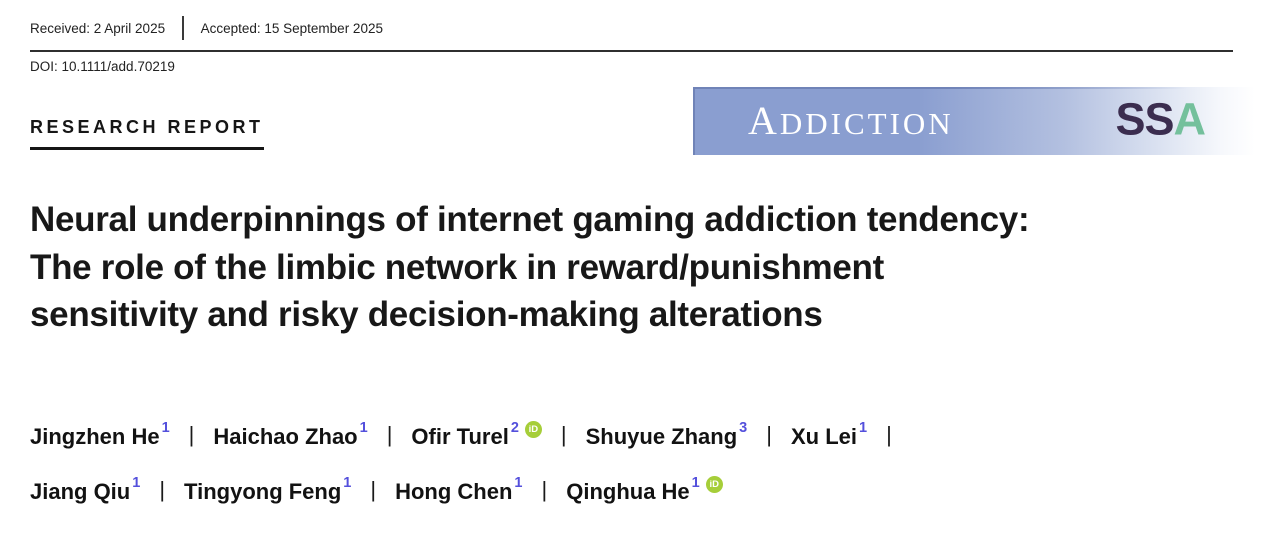 The height and width of the screenshot is (534, 1269). What do you see at coordinates (823, 436) in the screenshot?
I see `author-name: Xu Lei` at bounding box center [823, 436].